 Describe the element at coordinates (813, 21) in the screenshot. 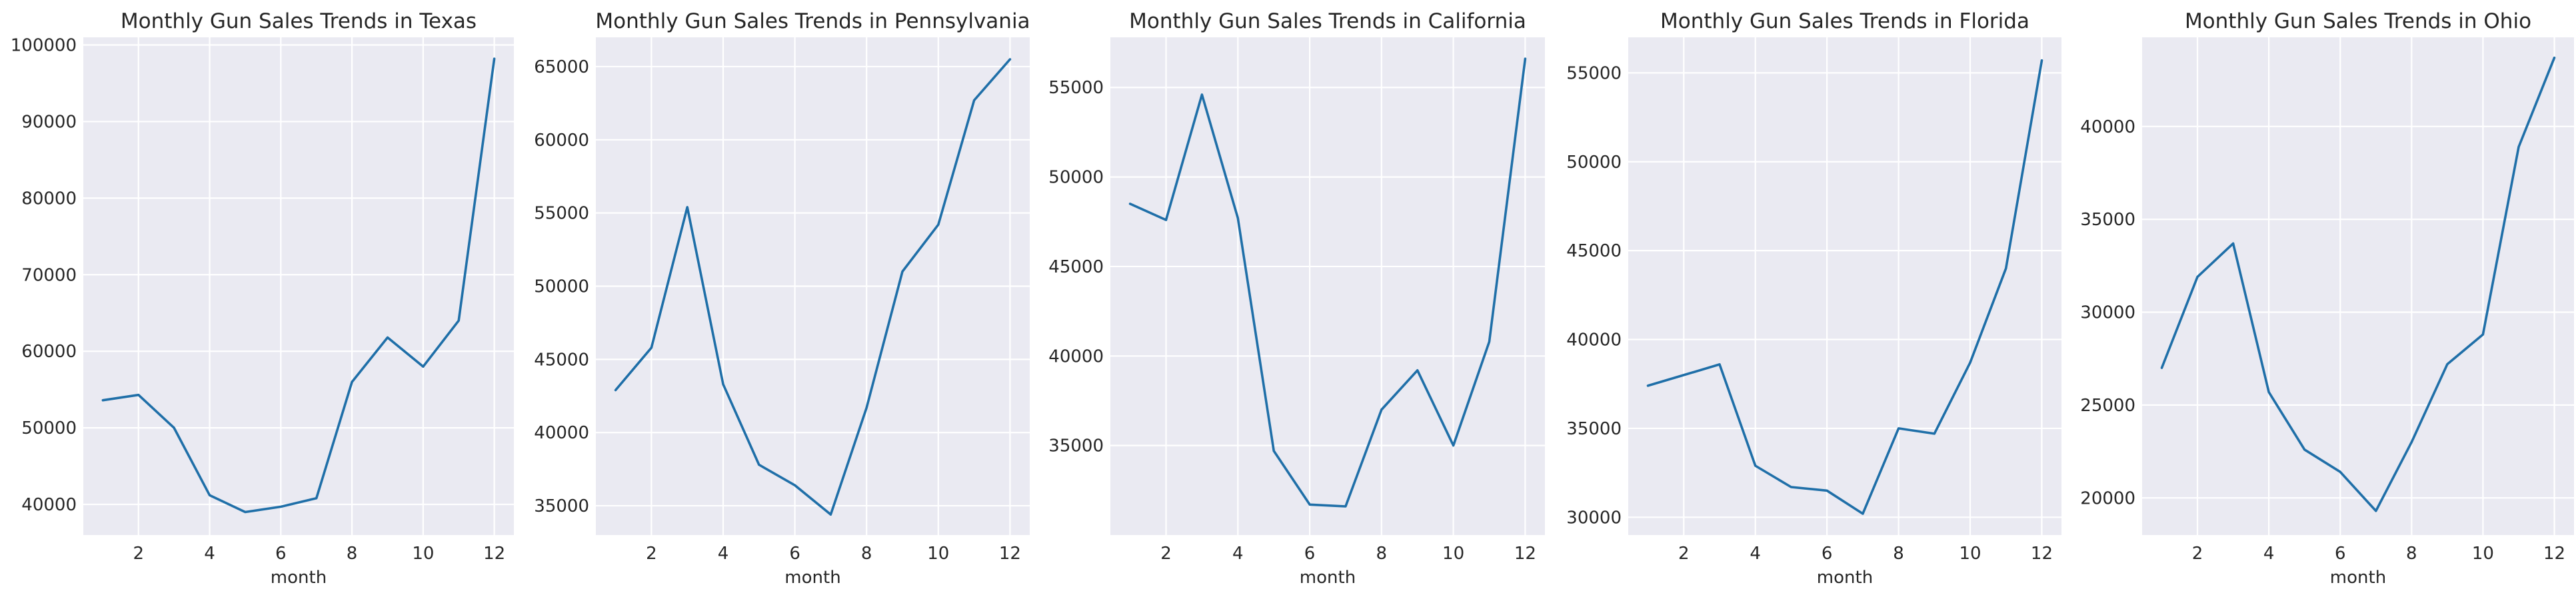

I see `chart-title: Monthly Gun Sales Trends in Pennsylvania` at that location.